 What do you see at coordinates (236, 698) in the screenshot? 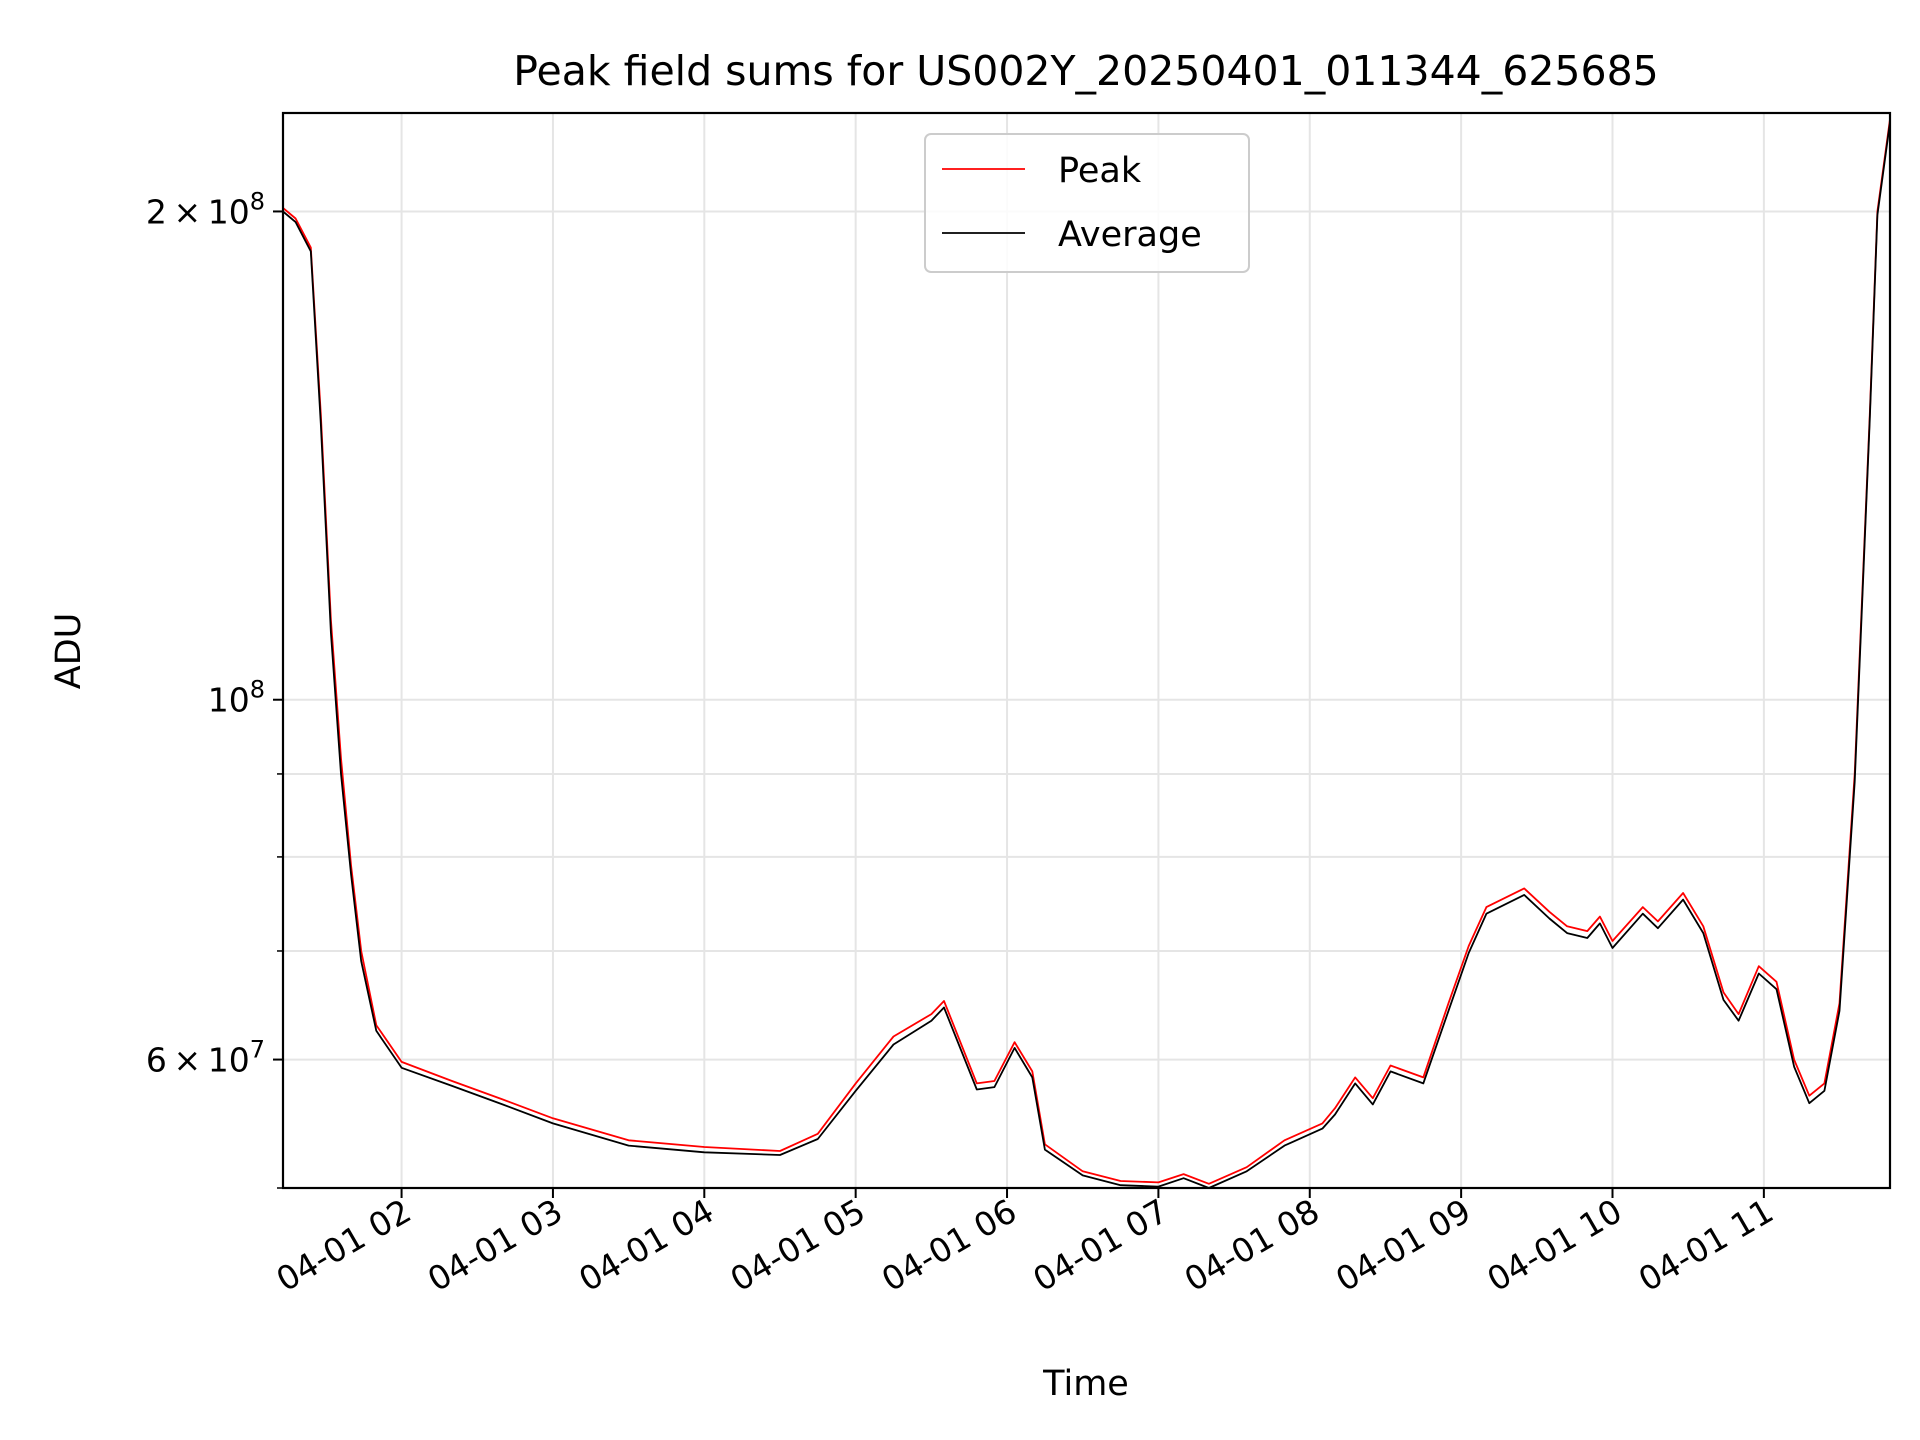
I see `y-tick-label: 108` at bounding box center [236, 698].